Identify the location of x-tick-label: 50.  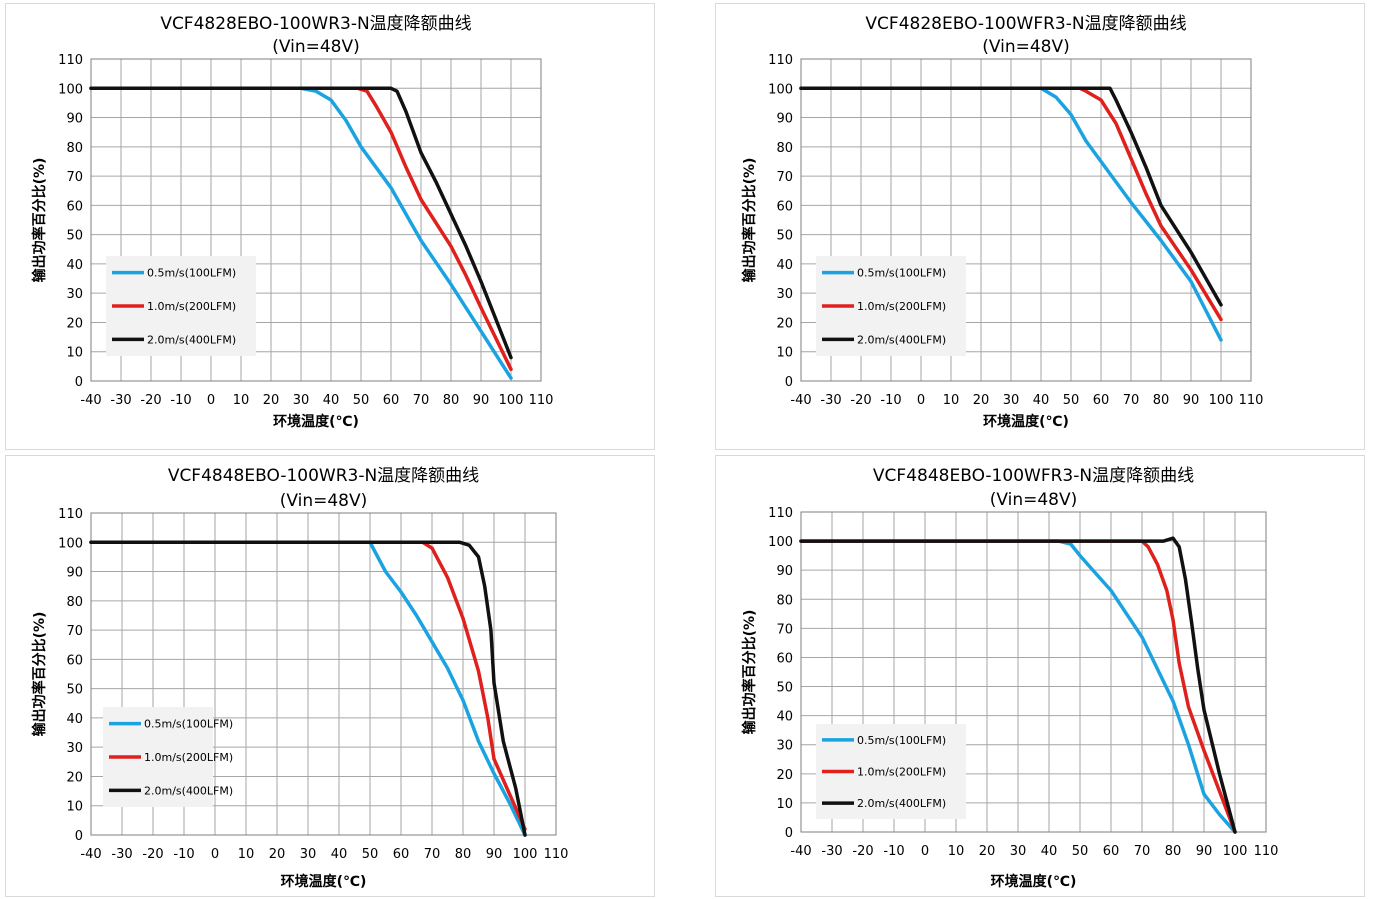
(370, 854).